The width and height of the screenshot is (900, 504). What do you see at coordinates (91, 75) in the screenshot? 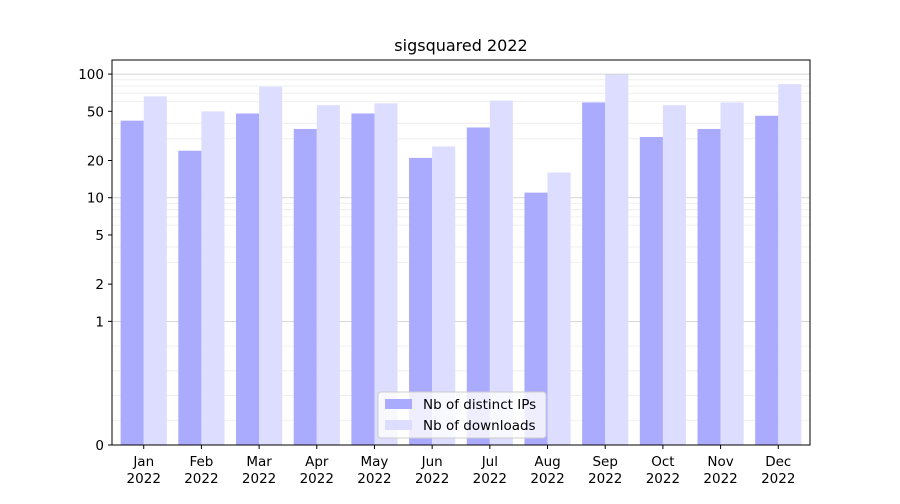
I see `y-tick-label: 100` at bounding box center [91, 75].